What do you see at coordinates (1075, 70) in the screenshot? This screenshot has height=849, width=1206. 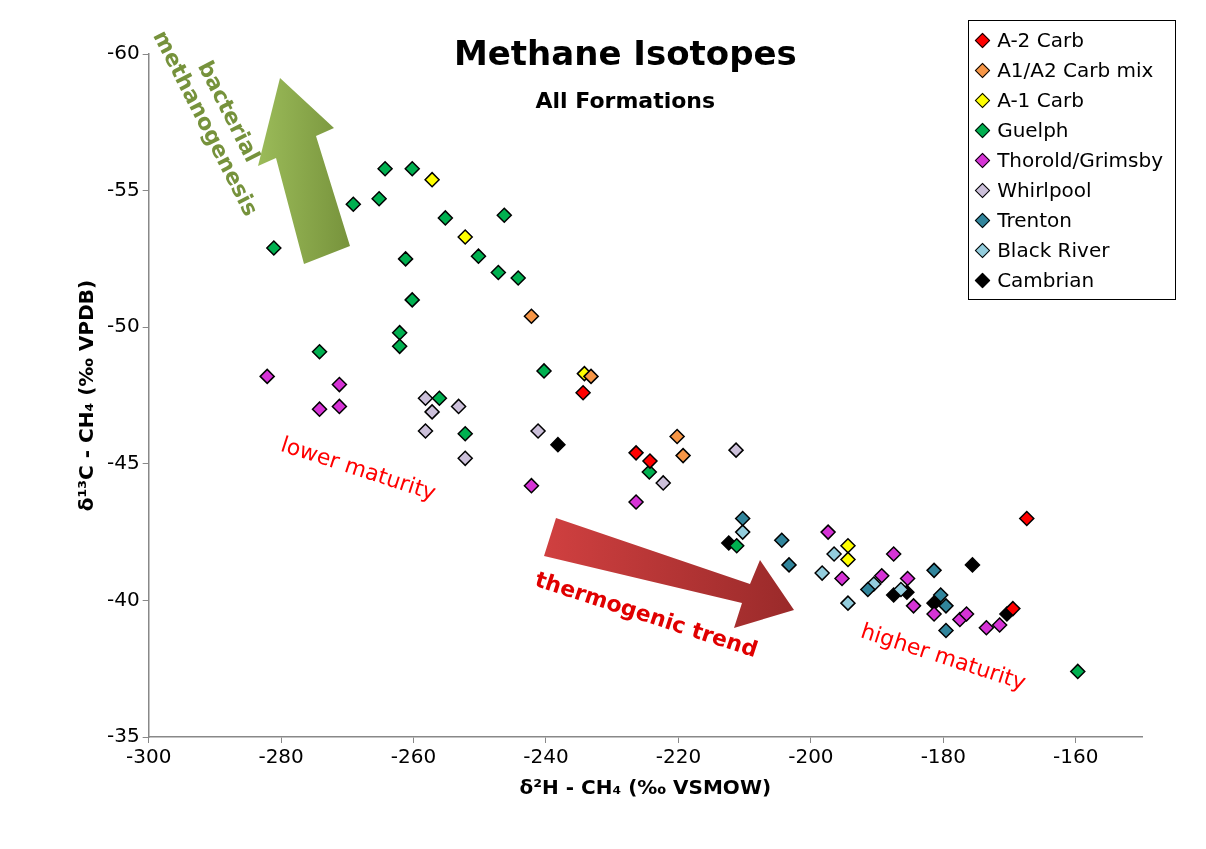 I see `legend-label: A1/A2 Carb mix` at bounding box center [1075, 70].